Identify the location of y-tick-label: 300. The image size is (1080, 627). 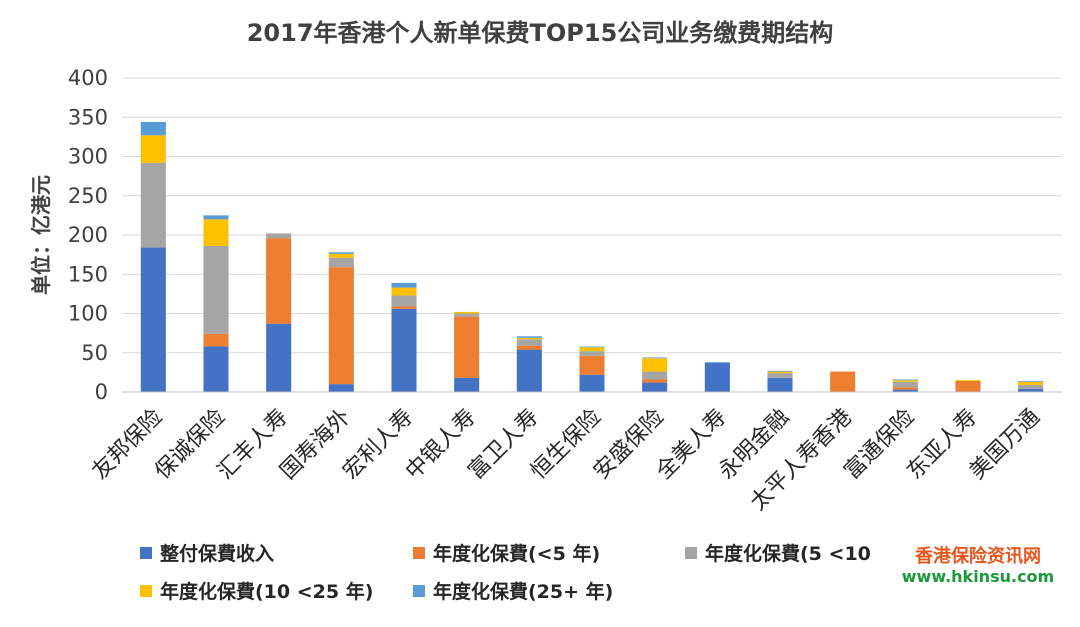
(88, 157).